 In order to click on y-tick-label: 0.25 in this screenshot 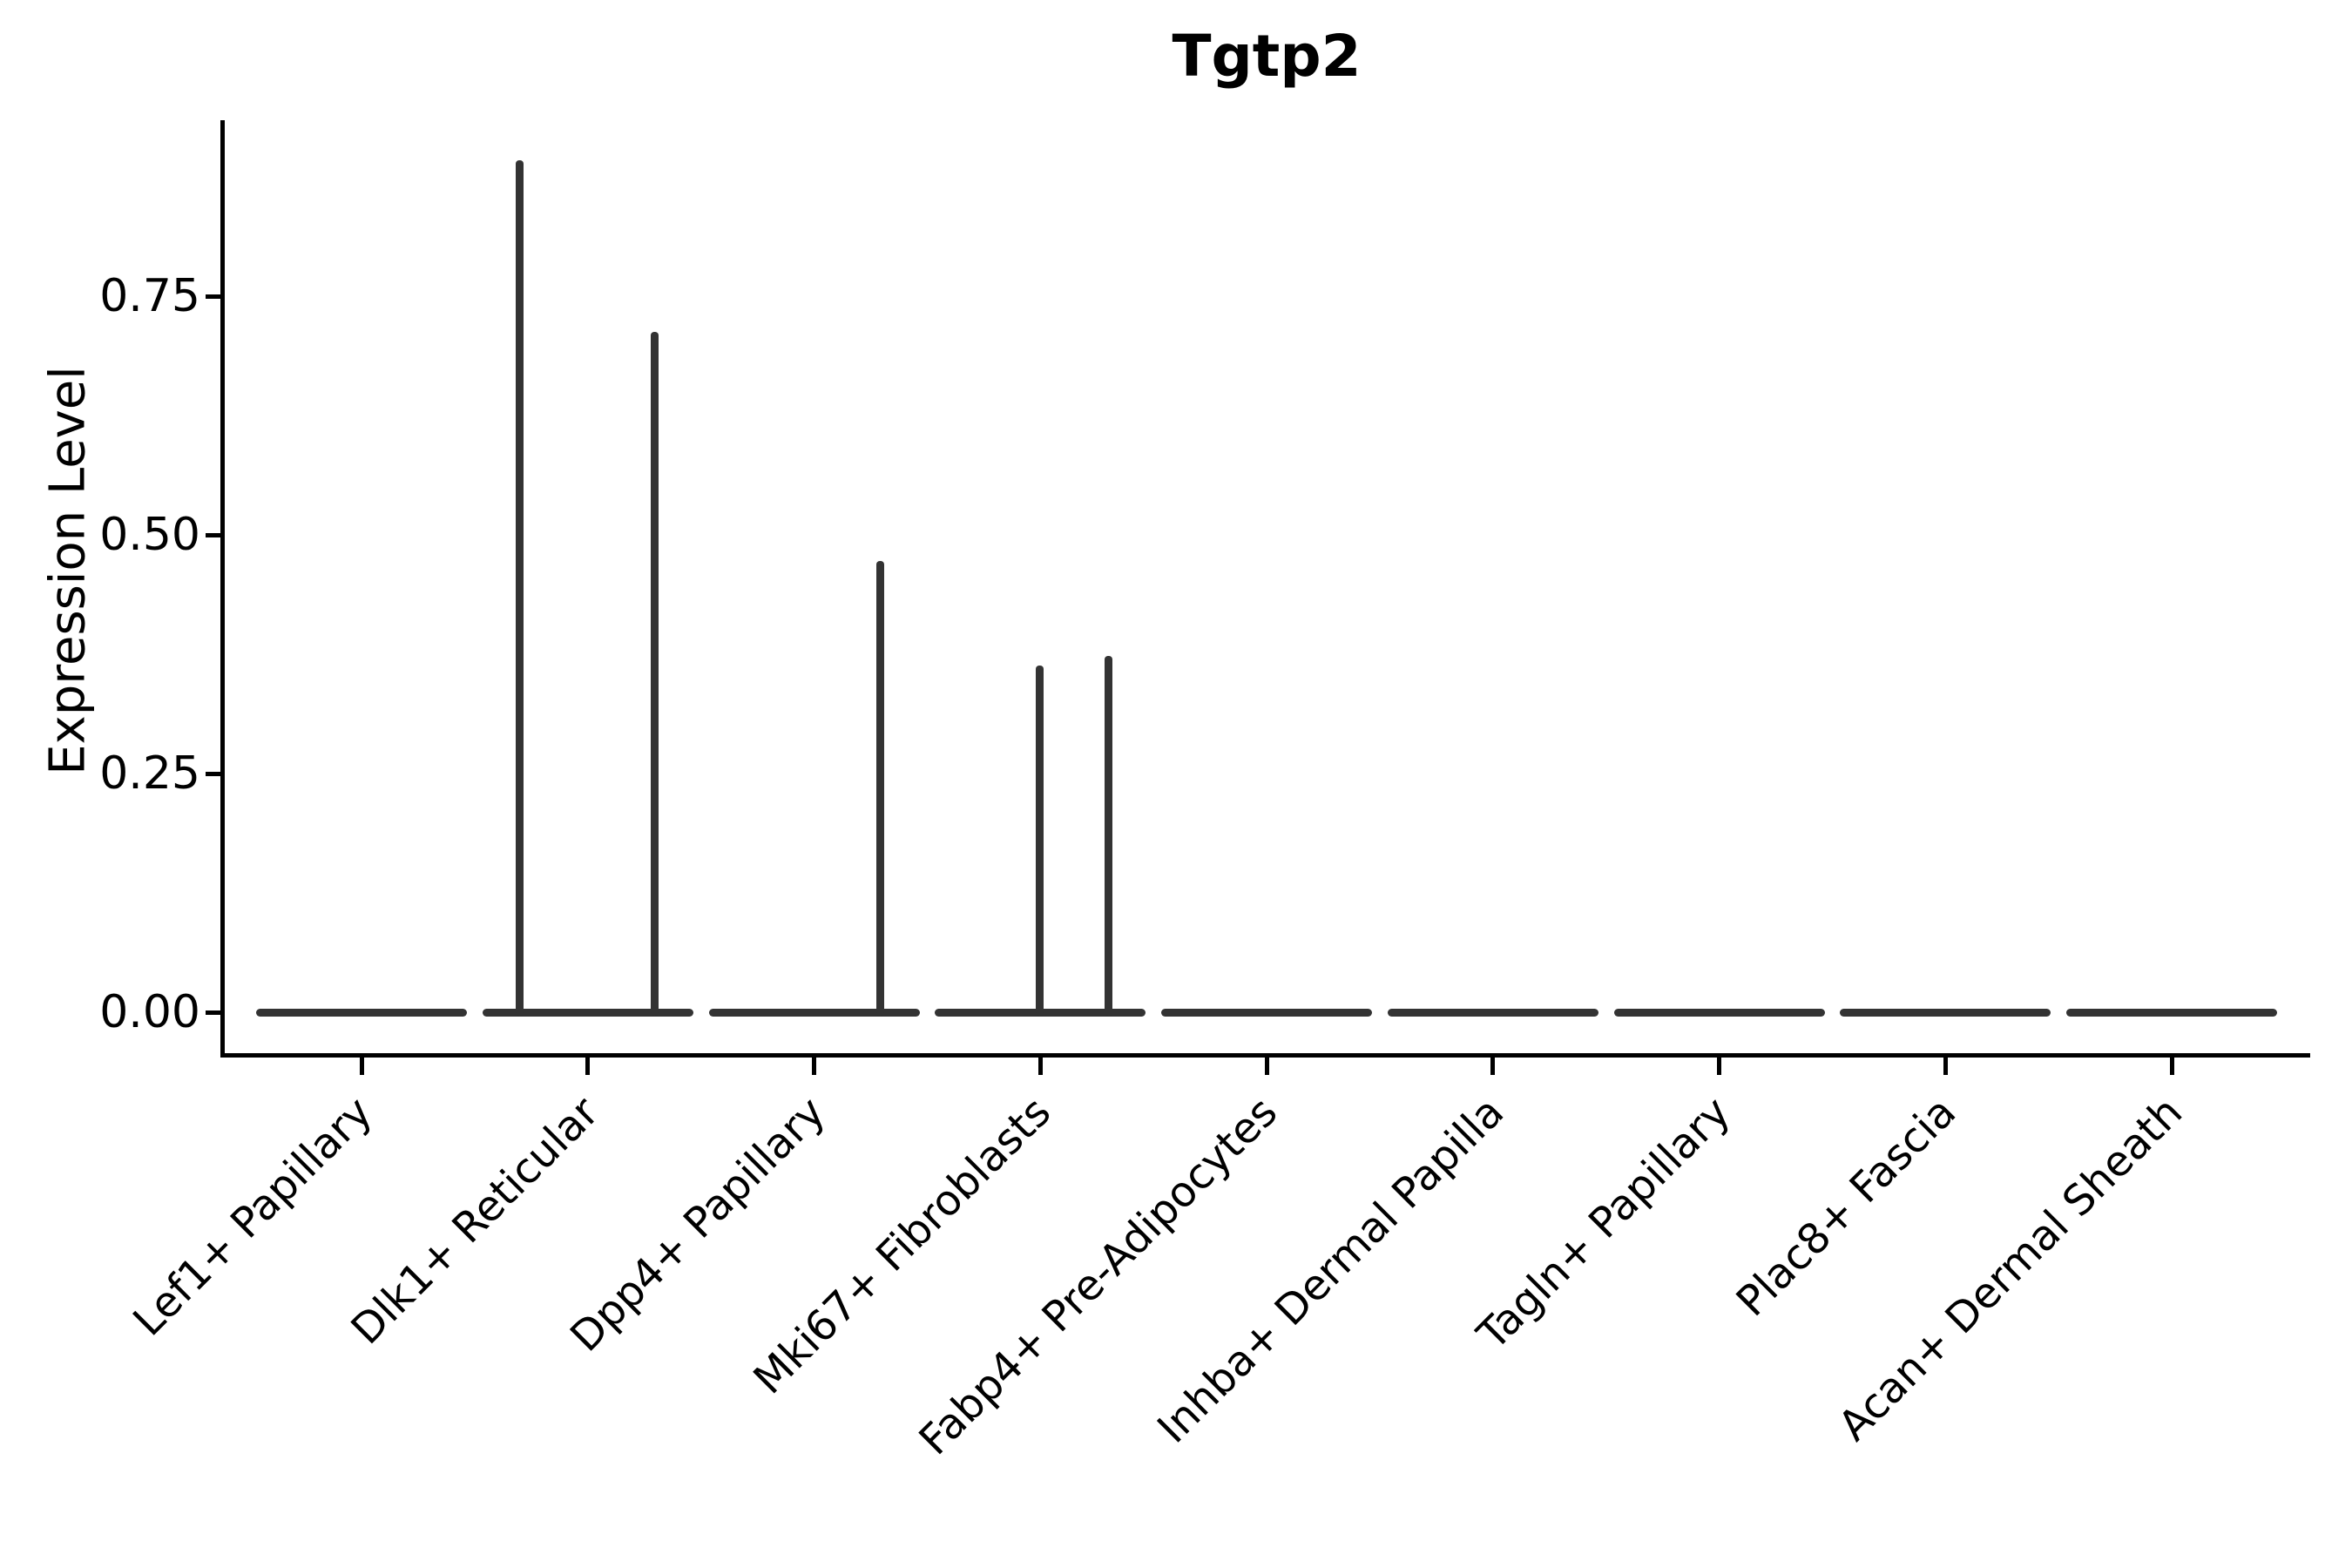, I will do `click(150, 773)`.